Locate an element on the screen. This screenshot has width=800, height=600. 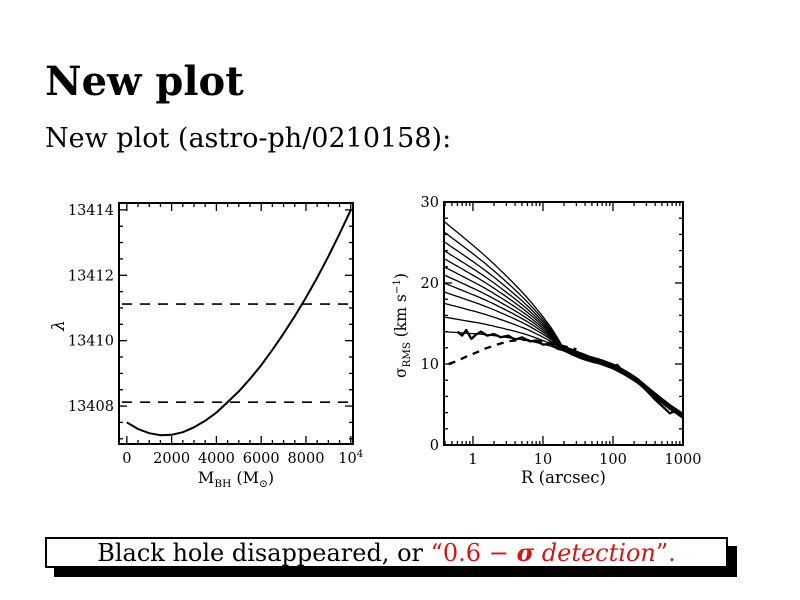
y-axis-title: σRMS (km s−1) is located at coordinates (402, 325).